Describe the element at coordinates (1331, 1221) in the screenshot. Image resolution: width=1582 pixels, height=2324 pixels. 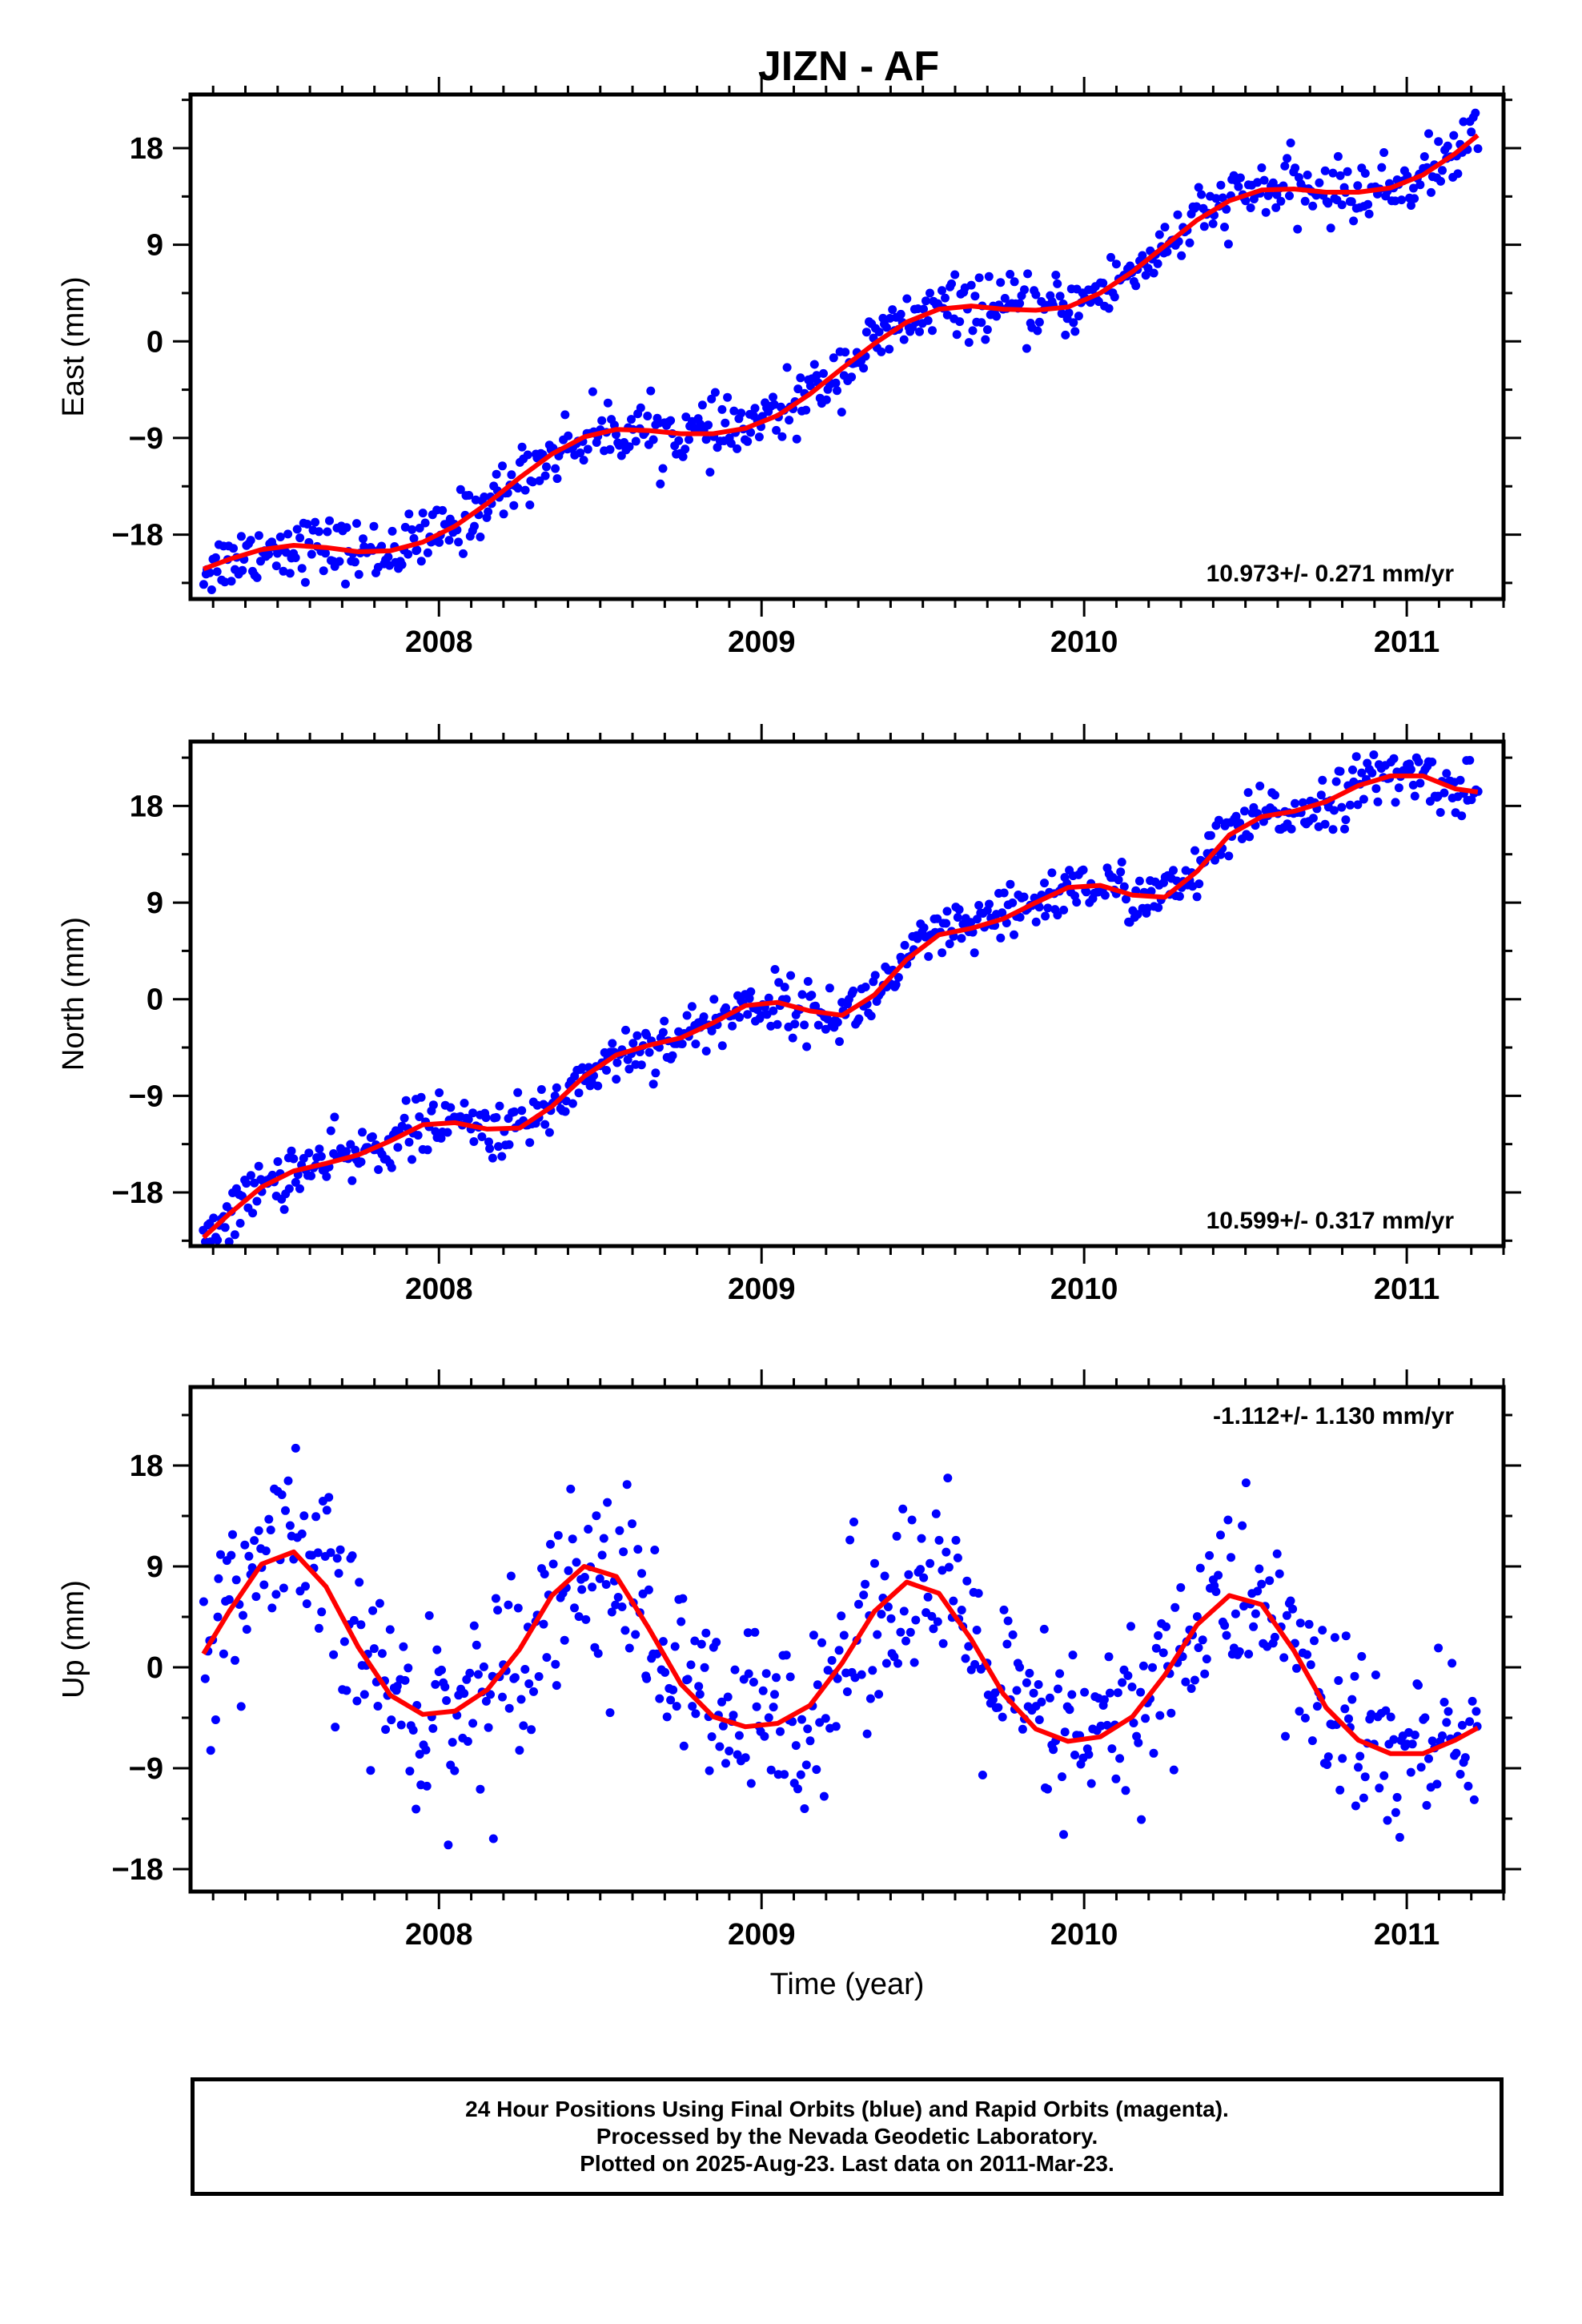
I see `north-rate-label: 10.599+/- 0.317 mm/yr` at that location.